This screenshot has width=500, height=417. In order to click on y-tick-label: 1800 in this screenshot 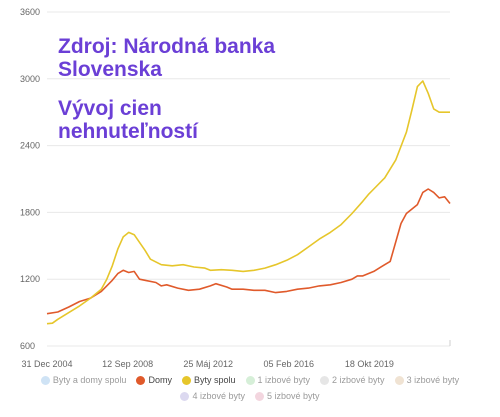, I will do `click(30, 212)`.